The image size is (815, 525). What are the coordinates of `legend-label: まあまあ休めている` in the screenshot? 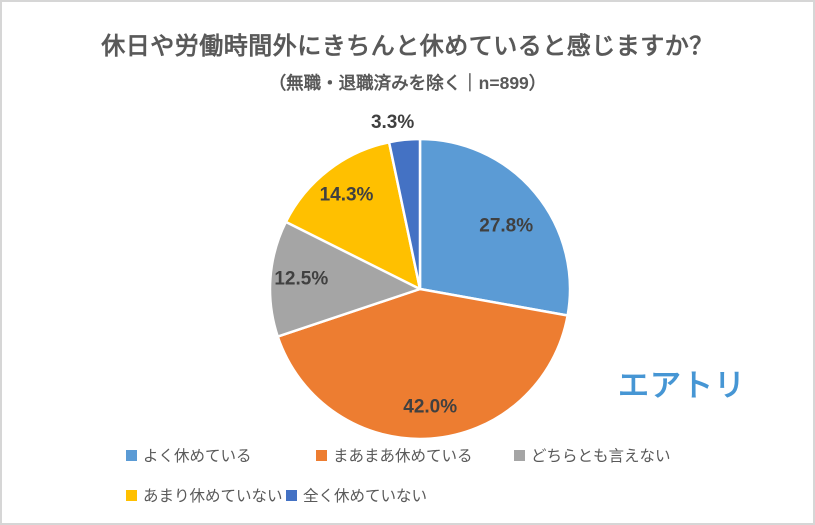 It's located at (403, 456).